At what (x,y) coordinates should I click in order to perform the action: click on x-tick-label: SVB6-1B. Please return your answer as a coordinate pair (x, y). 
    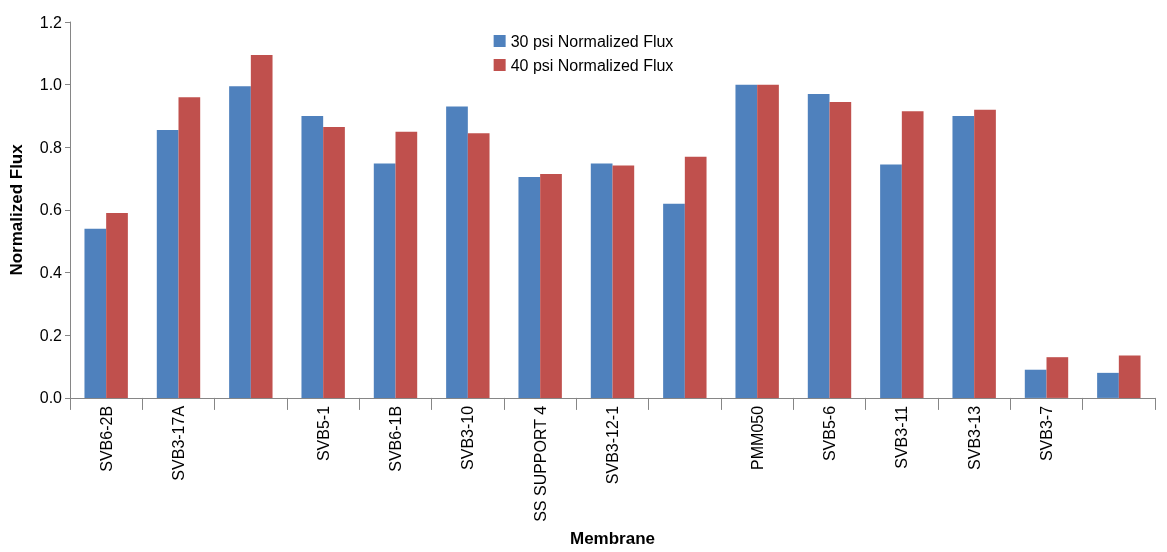
    Looking at the image, I should click on (395, 438).